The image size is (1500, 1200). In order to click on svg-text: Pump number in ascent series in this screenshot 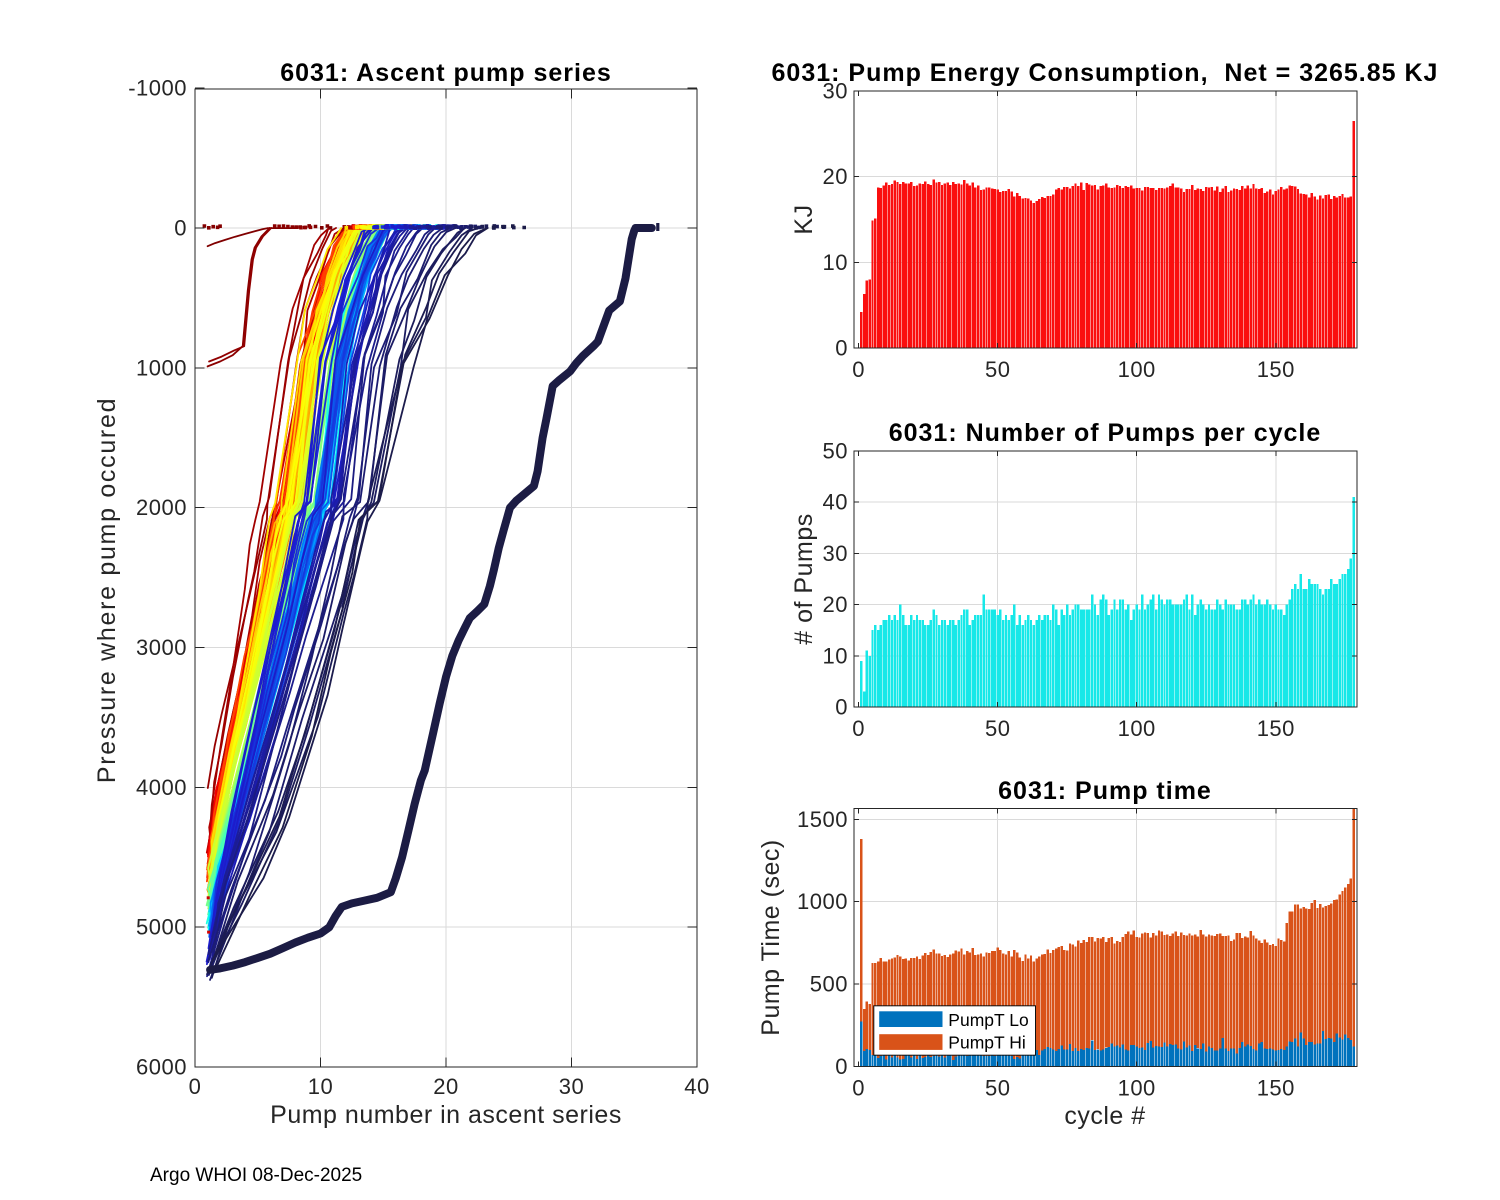, I will do `click(446, 1115)`.